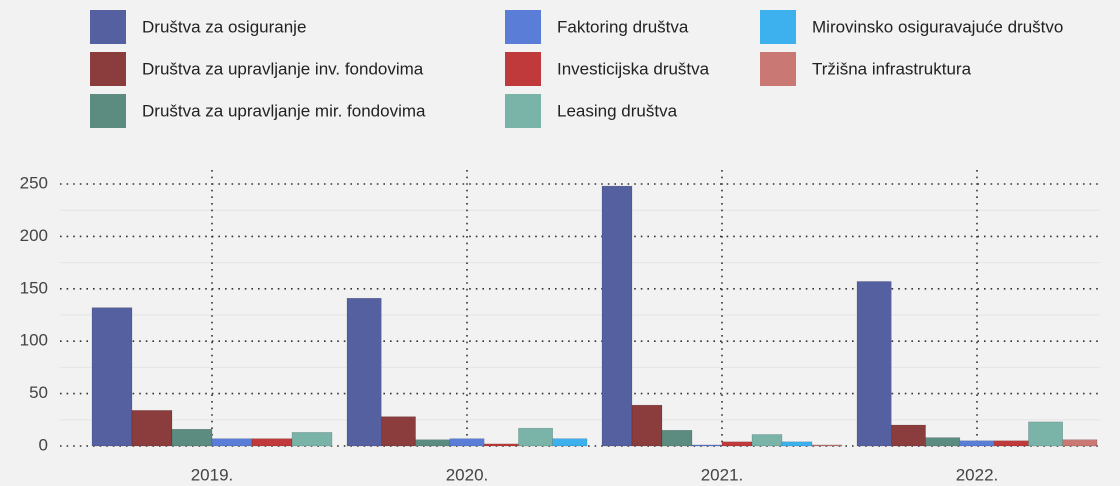 Image resolution: width=1120 pixels, height=486 pixels. I want to click on legend-label: Leasing društva, so click(617, 110).